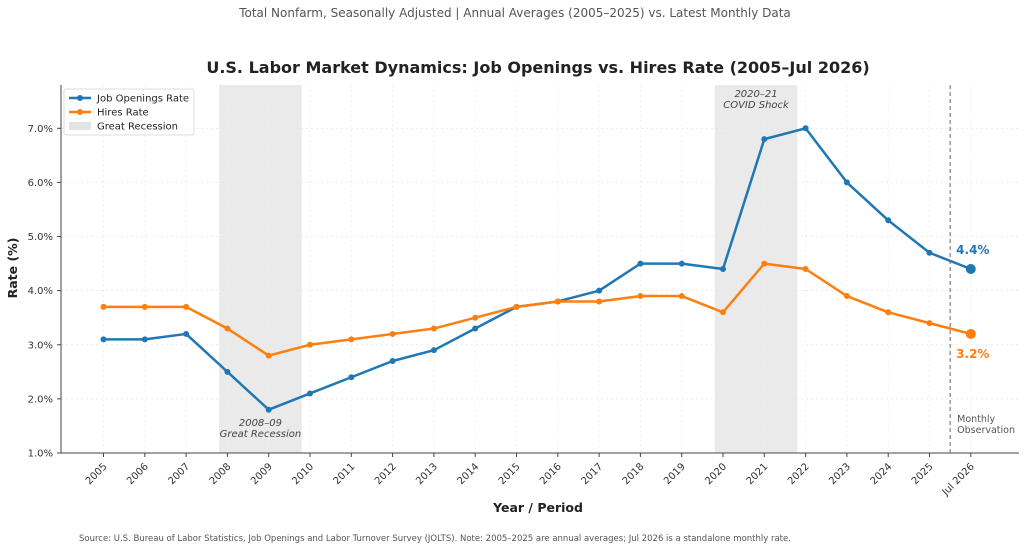 The width and height of the screenshot is (1024, 551). What do you see at coordinates (799, 474) in the screenshot?
I see `x-tick-label: 2022` at bounding box center [799, 474].